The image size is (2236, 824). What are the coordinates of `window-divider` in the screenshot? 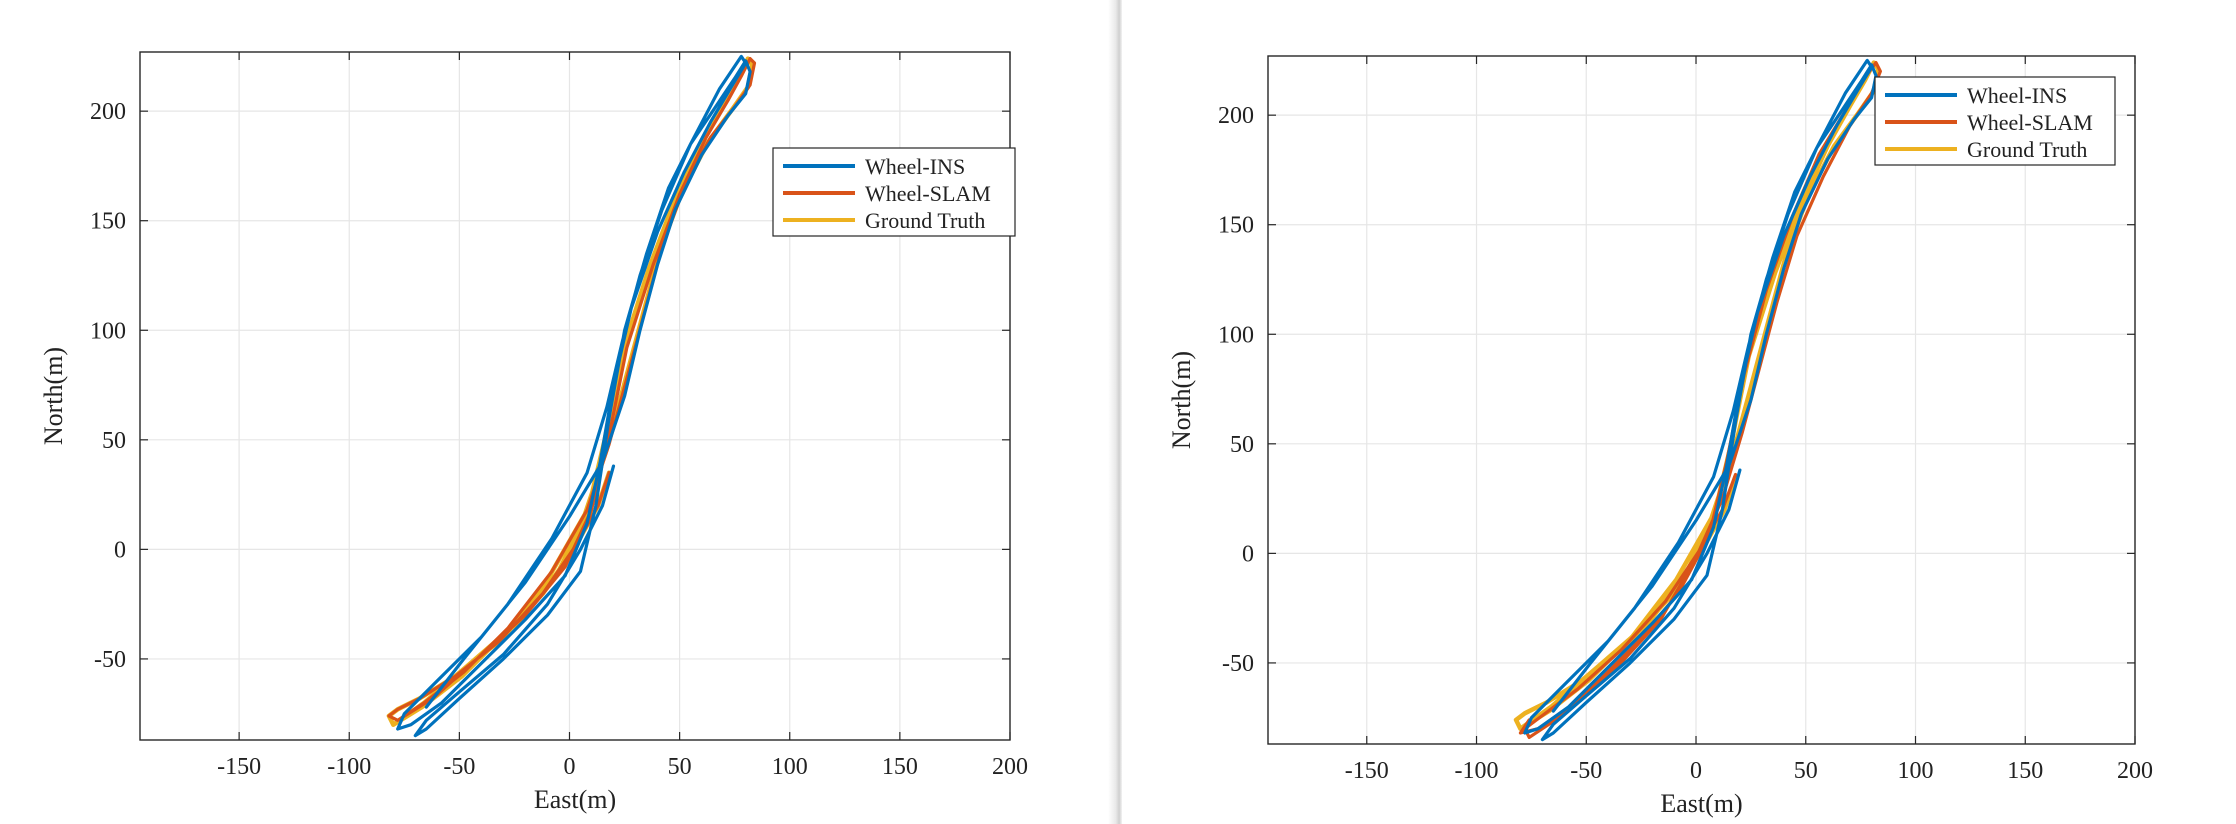 It's located at (1115, 412).